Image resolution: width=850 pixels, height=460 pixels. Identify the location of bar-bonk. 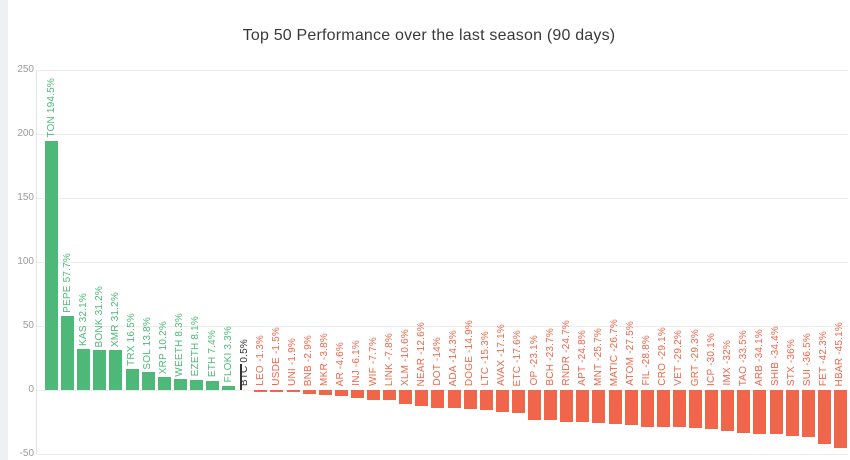
(100, 370).